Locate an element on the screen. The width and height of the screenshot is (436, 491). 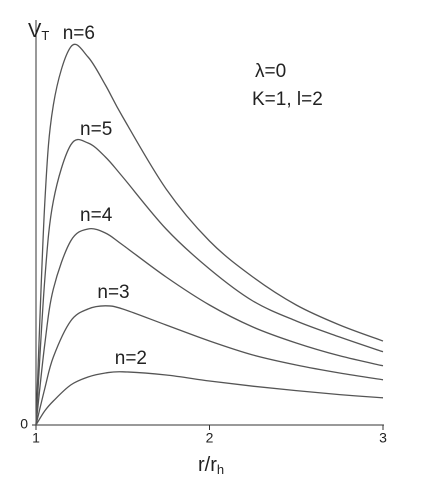
y-tick-label: 0 is located at coordinates (24, 424).